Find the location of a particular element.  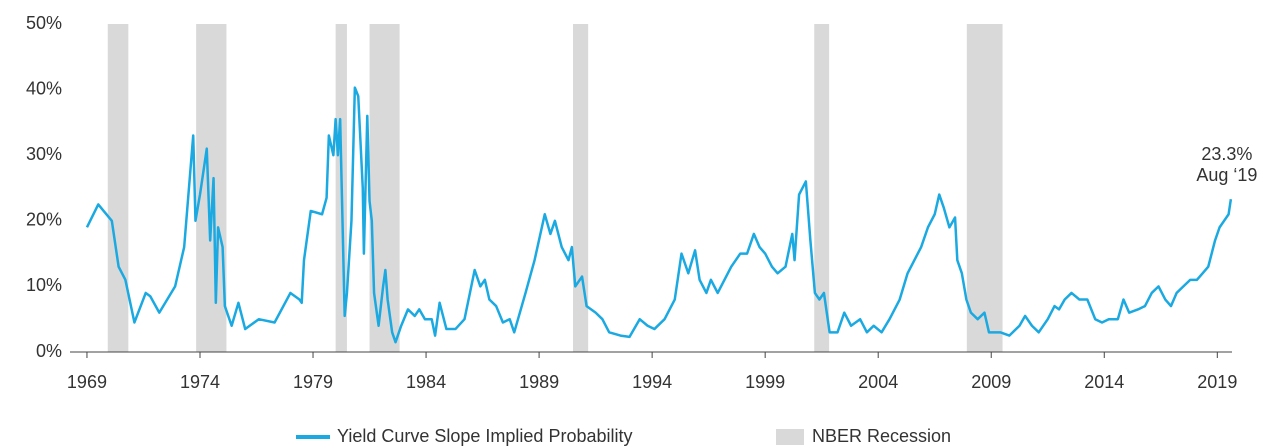

x-tick-label: 2019 is located at coordinates (1217, 382).